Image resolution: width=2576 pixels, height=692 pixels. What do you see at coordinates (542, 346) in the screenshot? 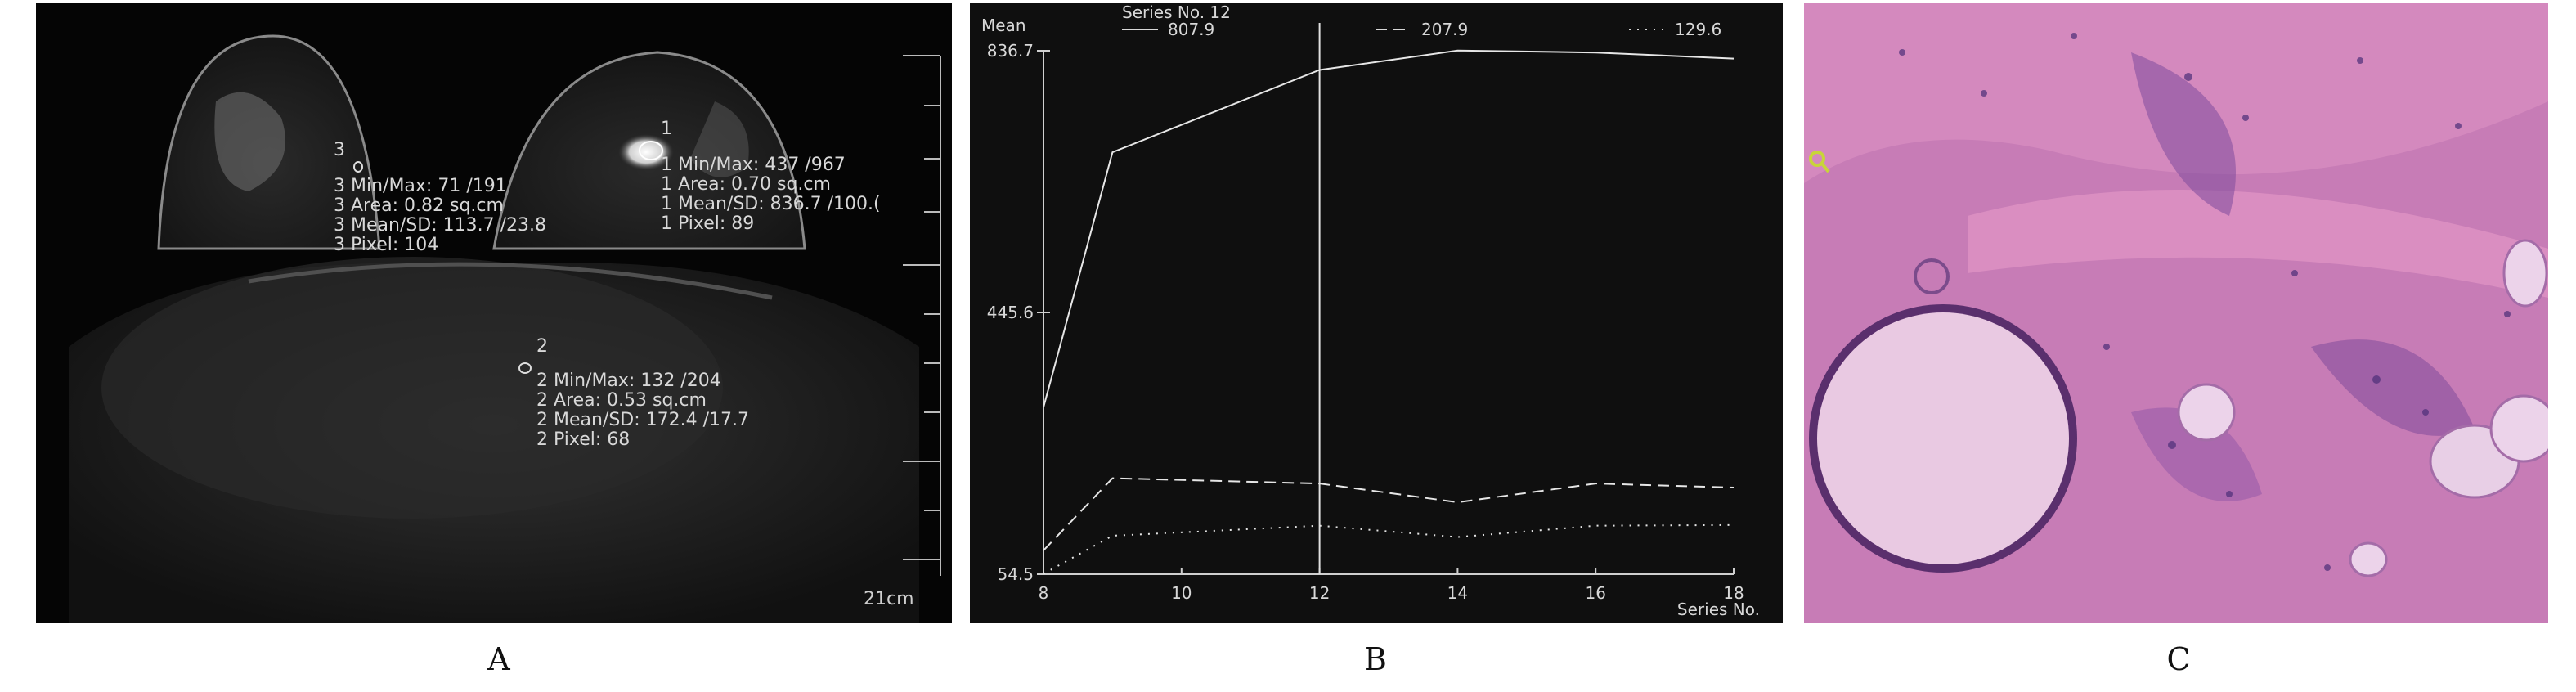
I see `roi2-tag: 2` at bounding box center [542, 346].